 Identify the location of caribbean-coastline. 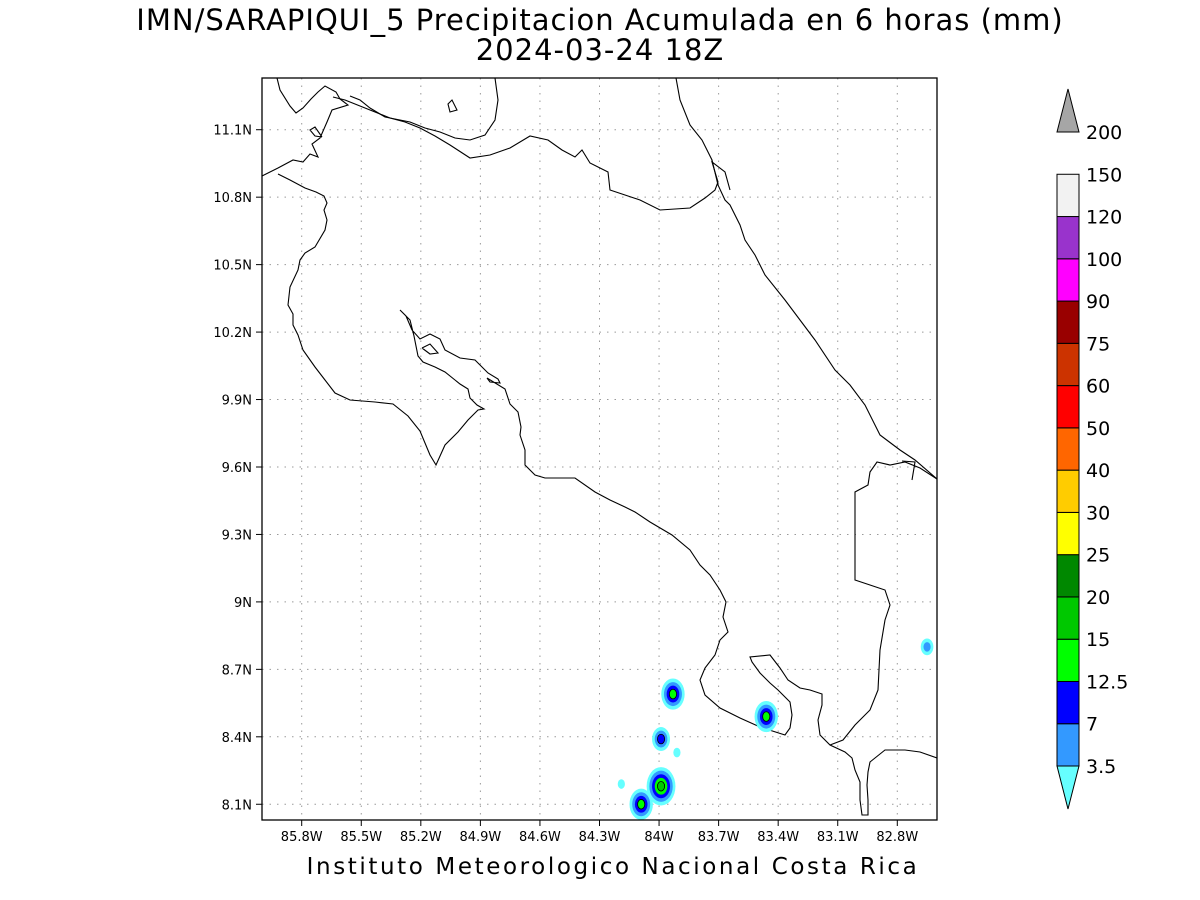
(806, 279).